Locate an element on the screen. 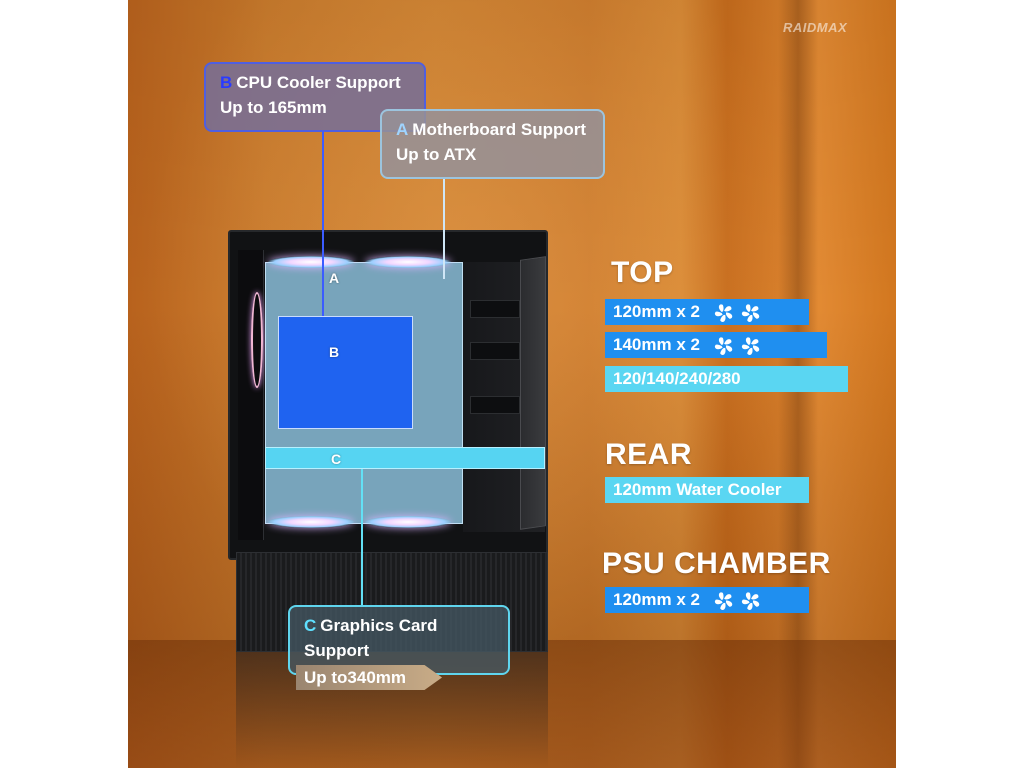  gpu-callout-letter: C is located at coordinates (310, 625).